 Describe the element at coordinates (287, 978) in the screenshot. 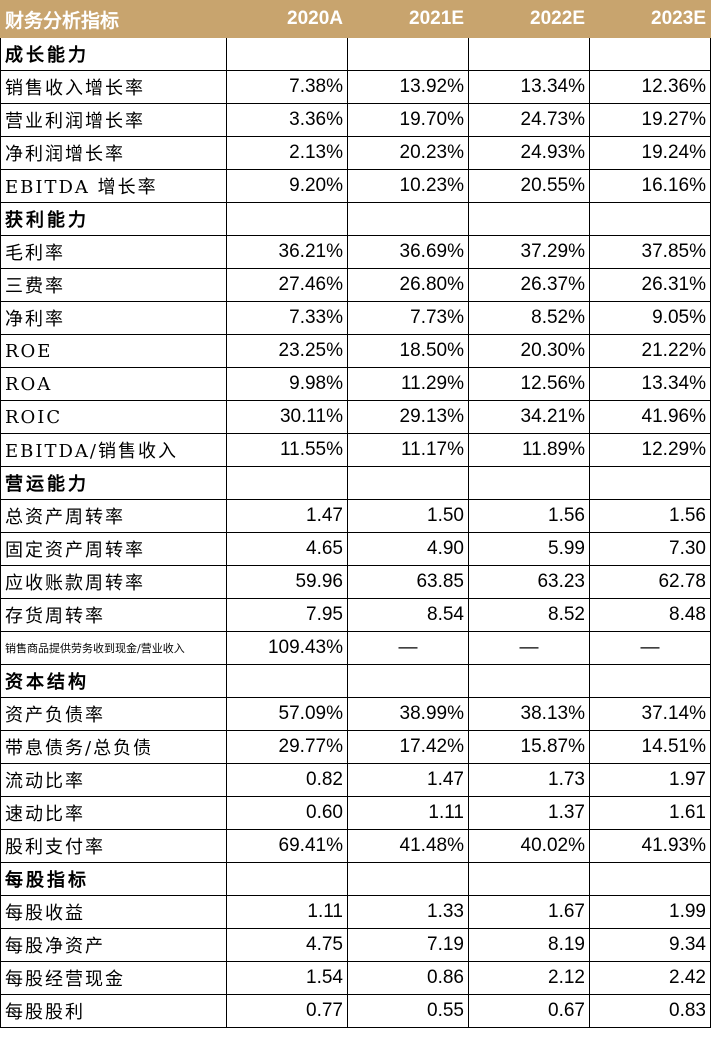

I see `value-cell: 1.54` at that location.